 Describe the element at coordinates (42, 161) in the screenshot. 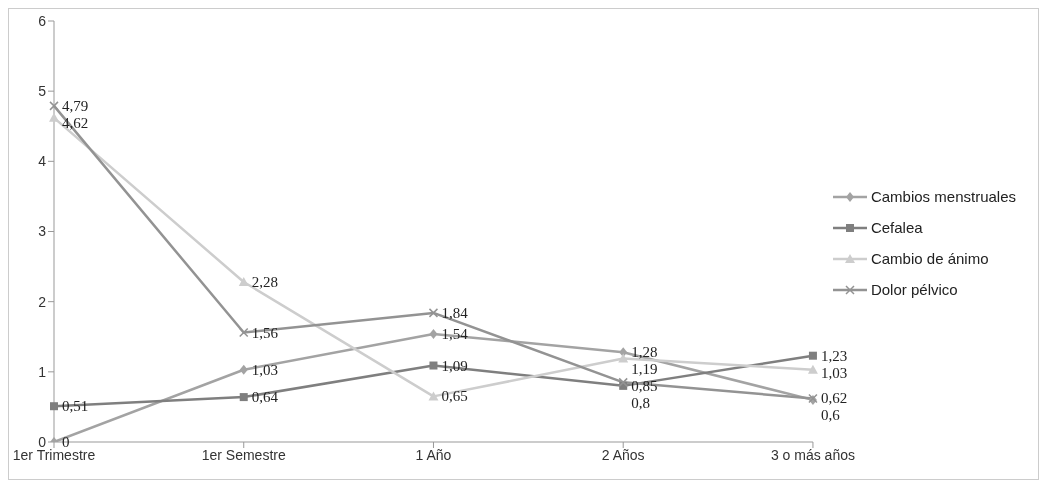

I see `y-tick-label: 4` at that location.